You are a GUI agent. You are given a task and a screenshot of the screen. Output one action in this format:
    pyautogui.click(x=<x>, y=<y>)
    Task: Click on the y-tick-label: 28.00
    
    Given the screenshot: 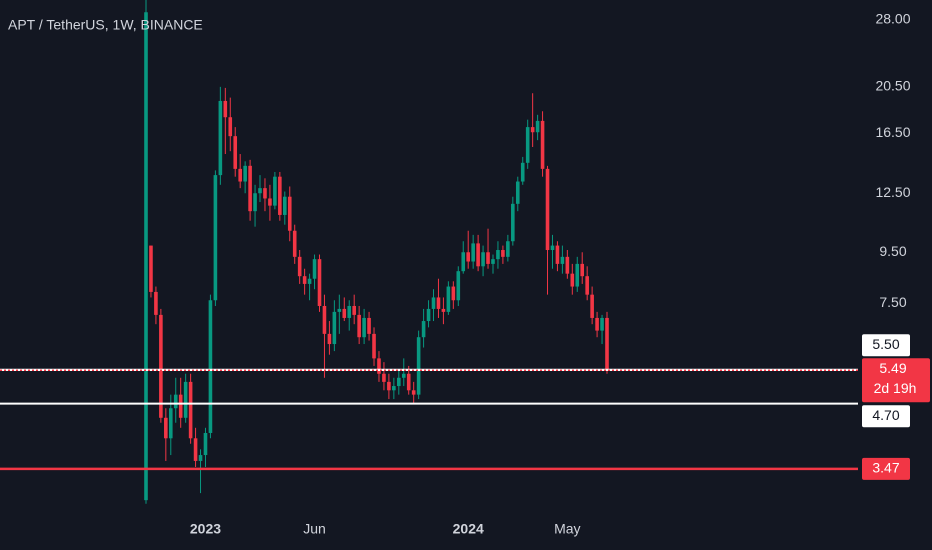 What is the action you would take?
    pyautogui.click(x=892, y=19)
    